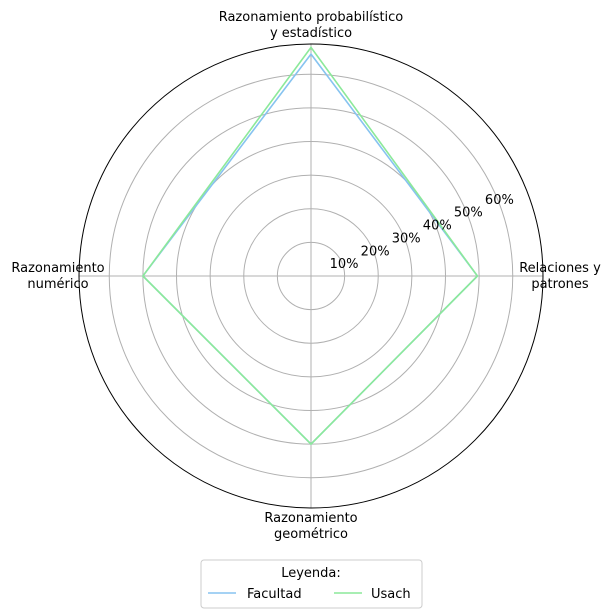  Describe the element at coordinates (57, 276) in the screenshot. I see `category-label: Razonamiento numérico` at that location.